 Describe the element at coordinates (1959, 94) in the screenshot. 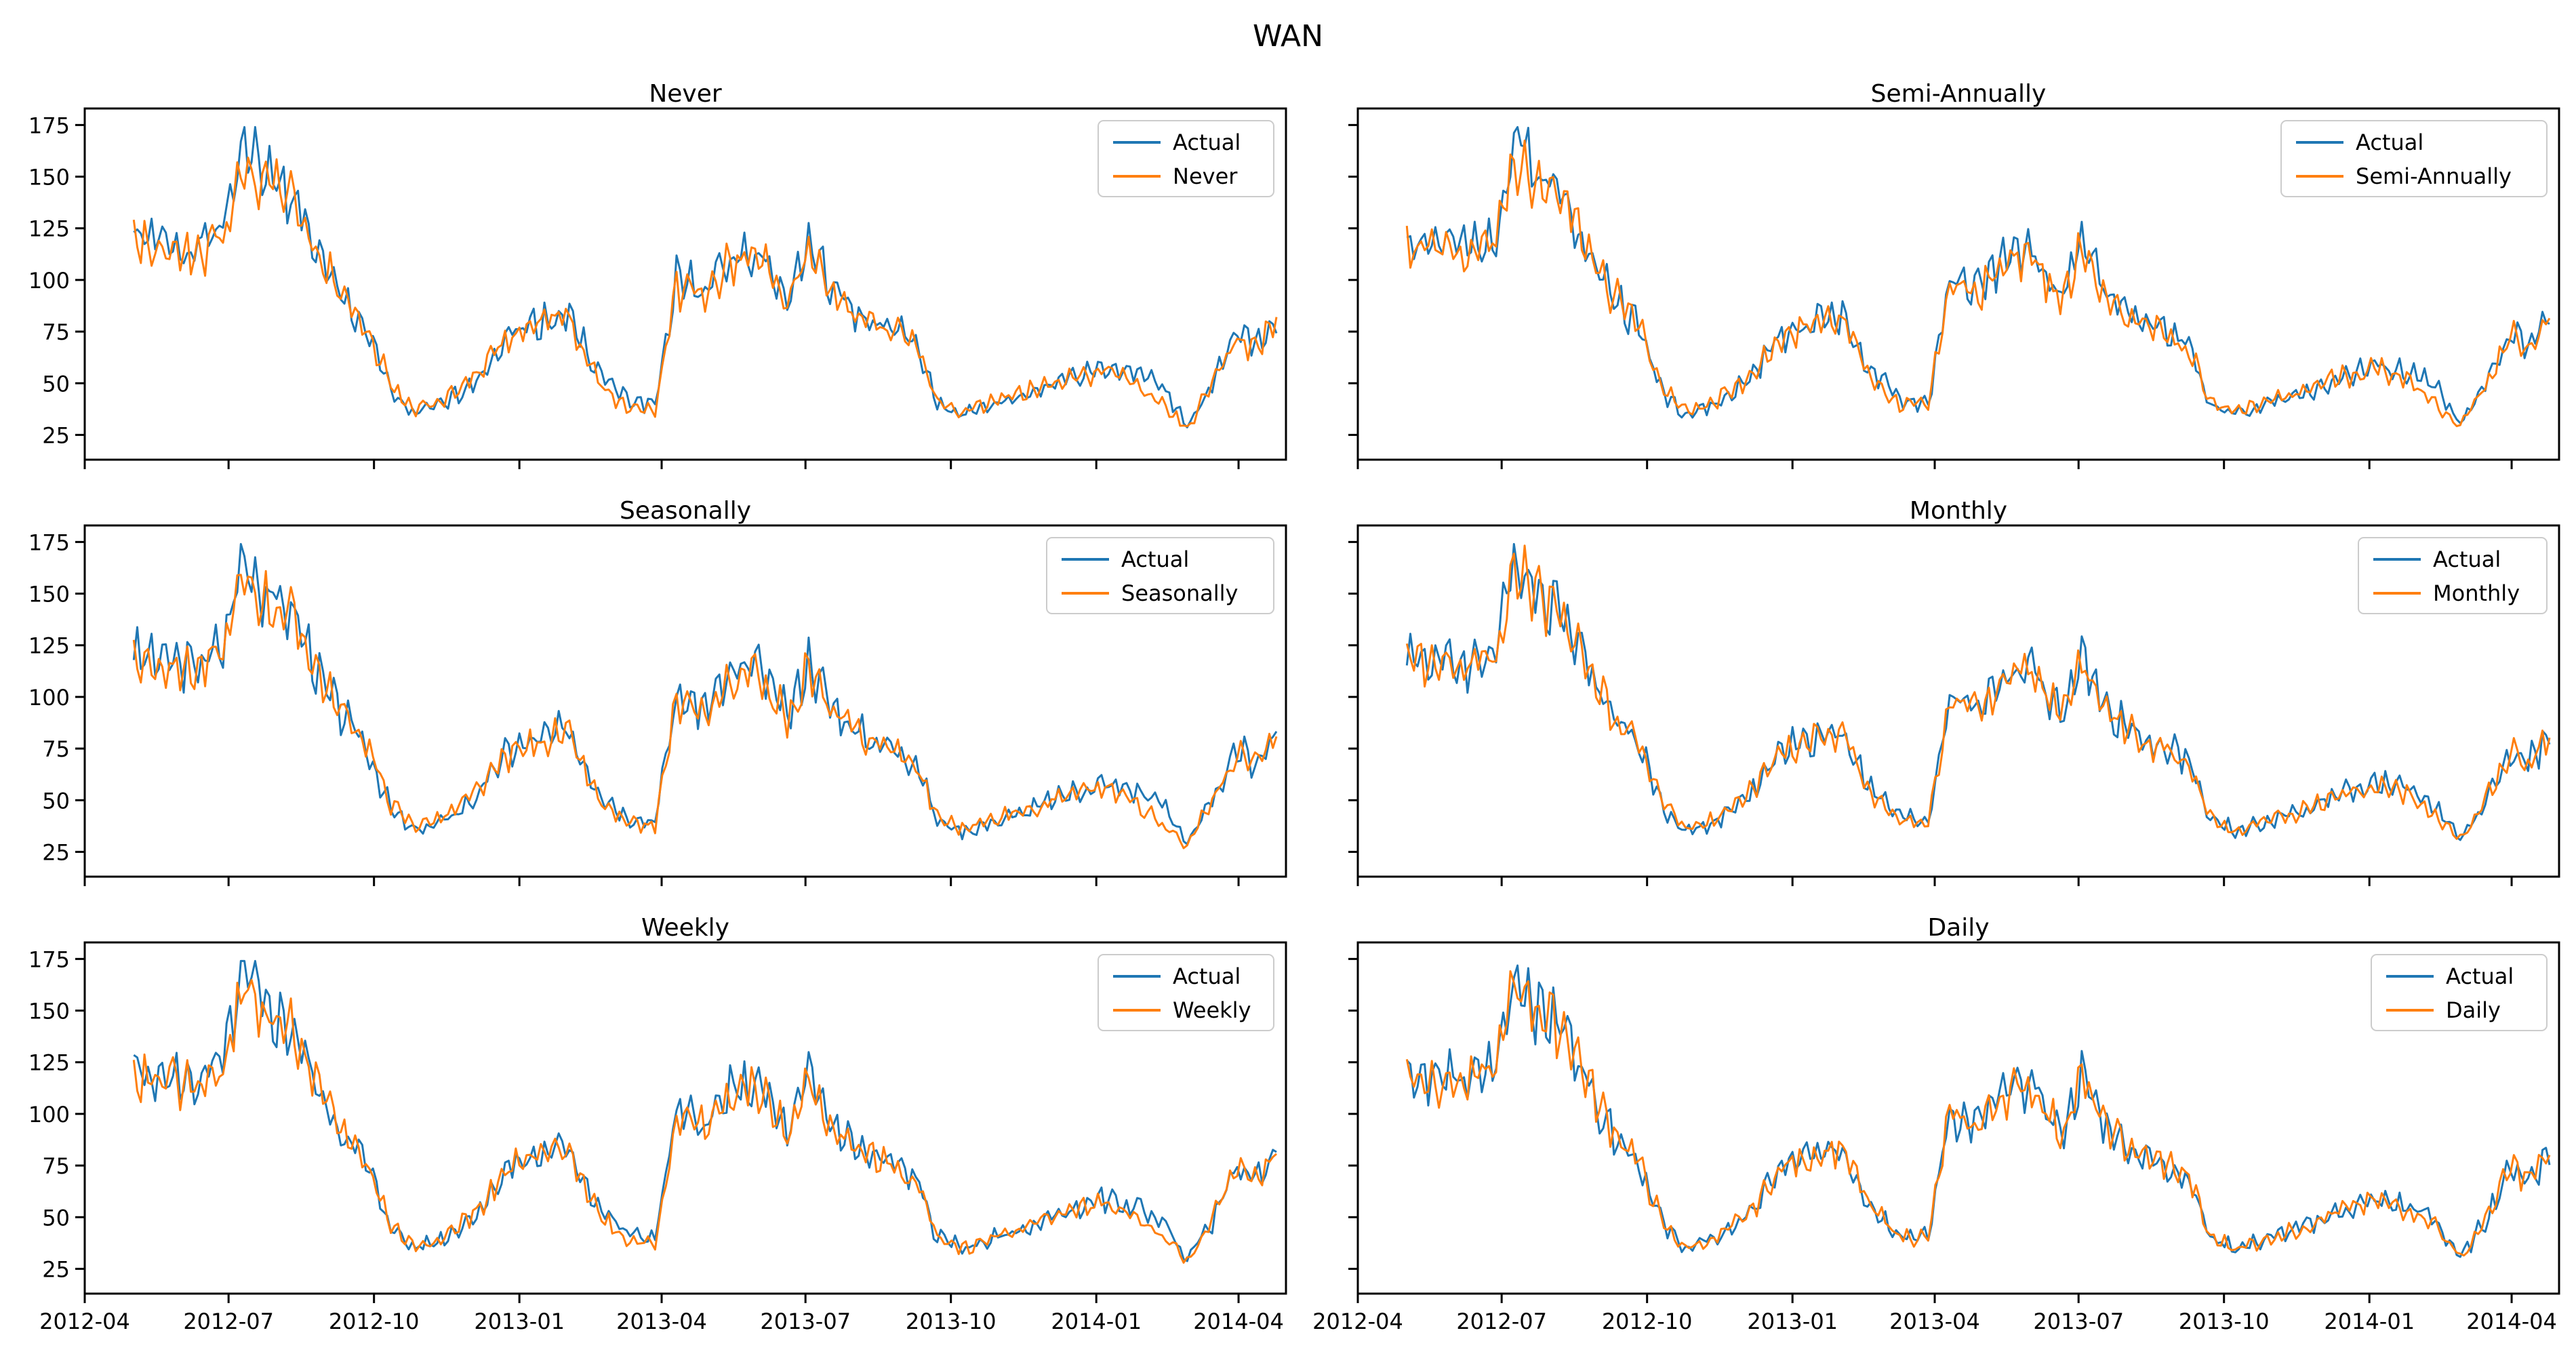

I see `subplot-title: Semi-Annually` at that location.